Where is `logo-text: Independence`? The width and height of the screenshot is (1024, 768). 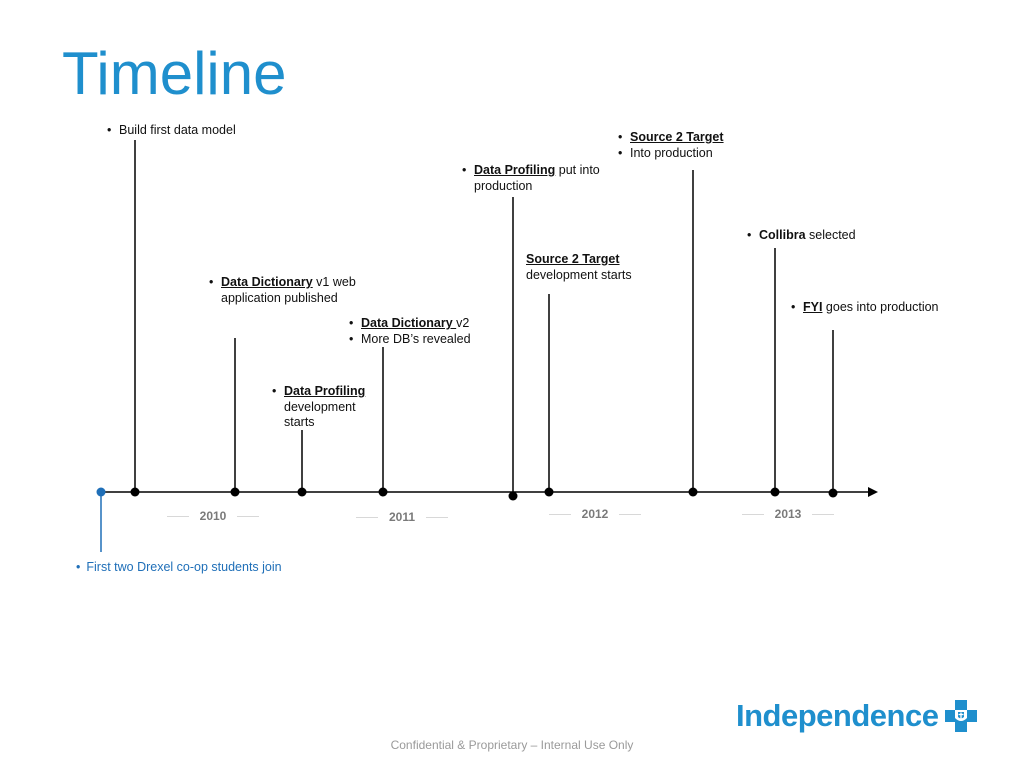 logo-text: Independence is located at coordinates (837, 715).